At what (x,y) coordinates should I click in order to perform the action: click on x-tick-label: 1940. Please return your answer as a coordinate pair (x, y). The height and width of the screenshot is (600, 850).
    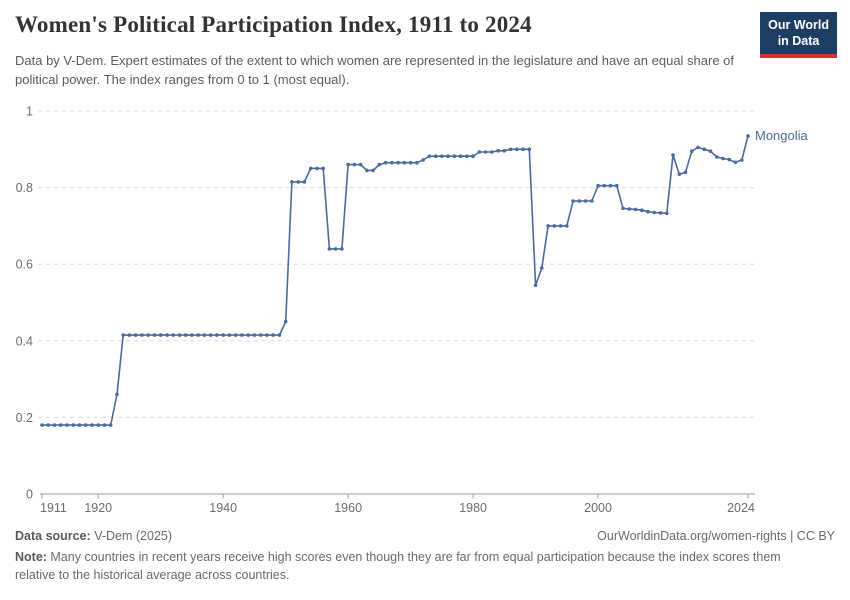
    Looking at the image, I should click on (223, 508).